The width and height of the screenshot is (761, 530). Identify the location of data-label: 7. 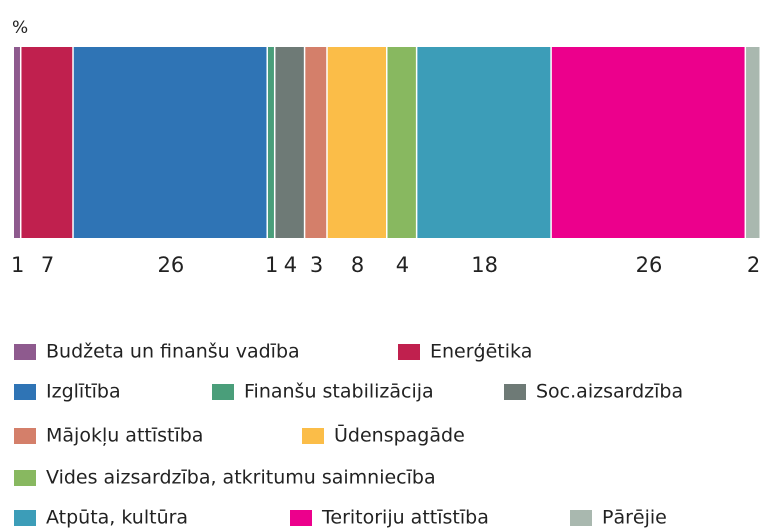
(47, 265).